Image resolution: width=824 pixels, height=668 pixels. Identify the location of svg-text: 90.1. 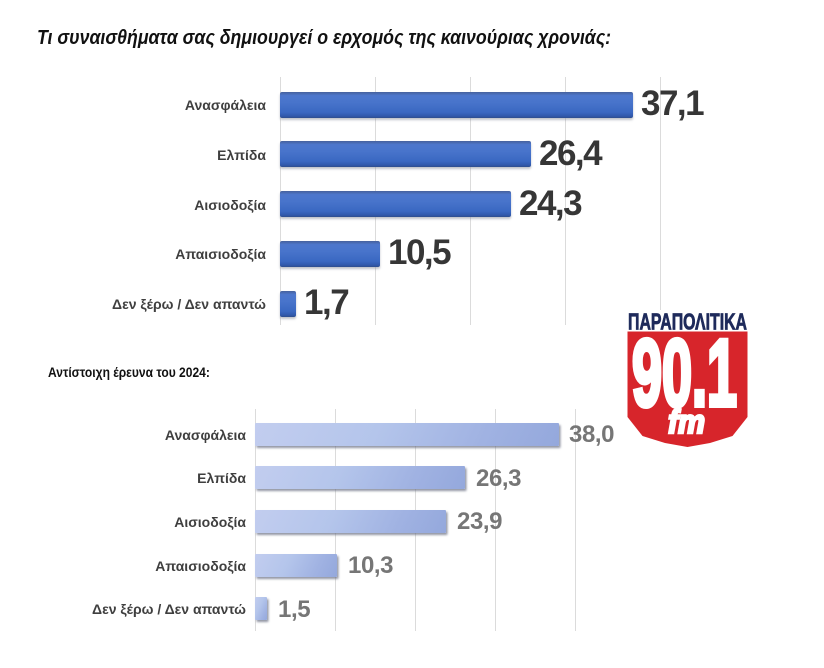
(684, 374).